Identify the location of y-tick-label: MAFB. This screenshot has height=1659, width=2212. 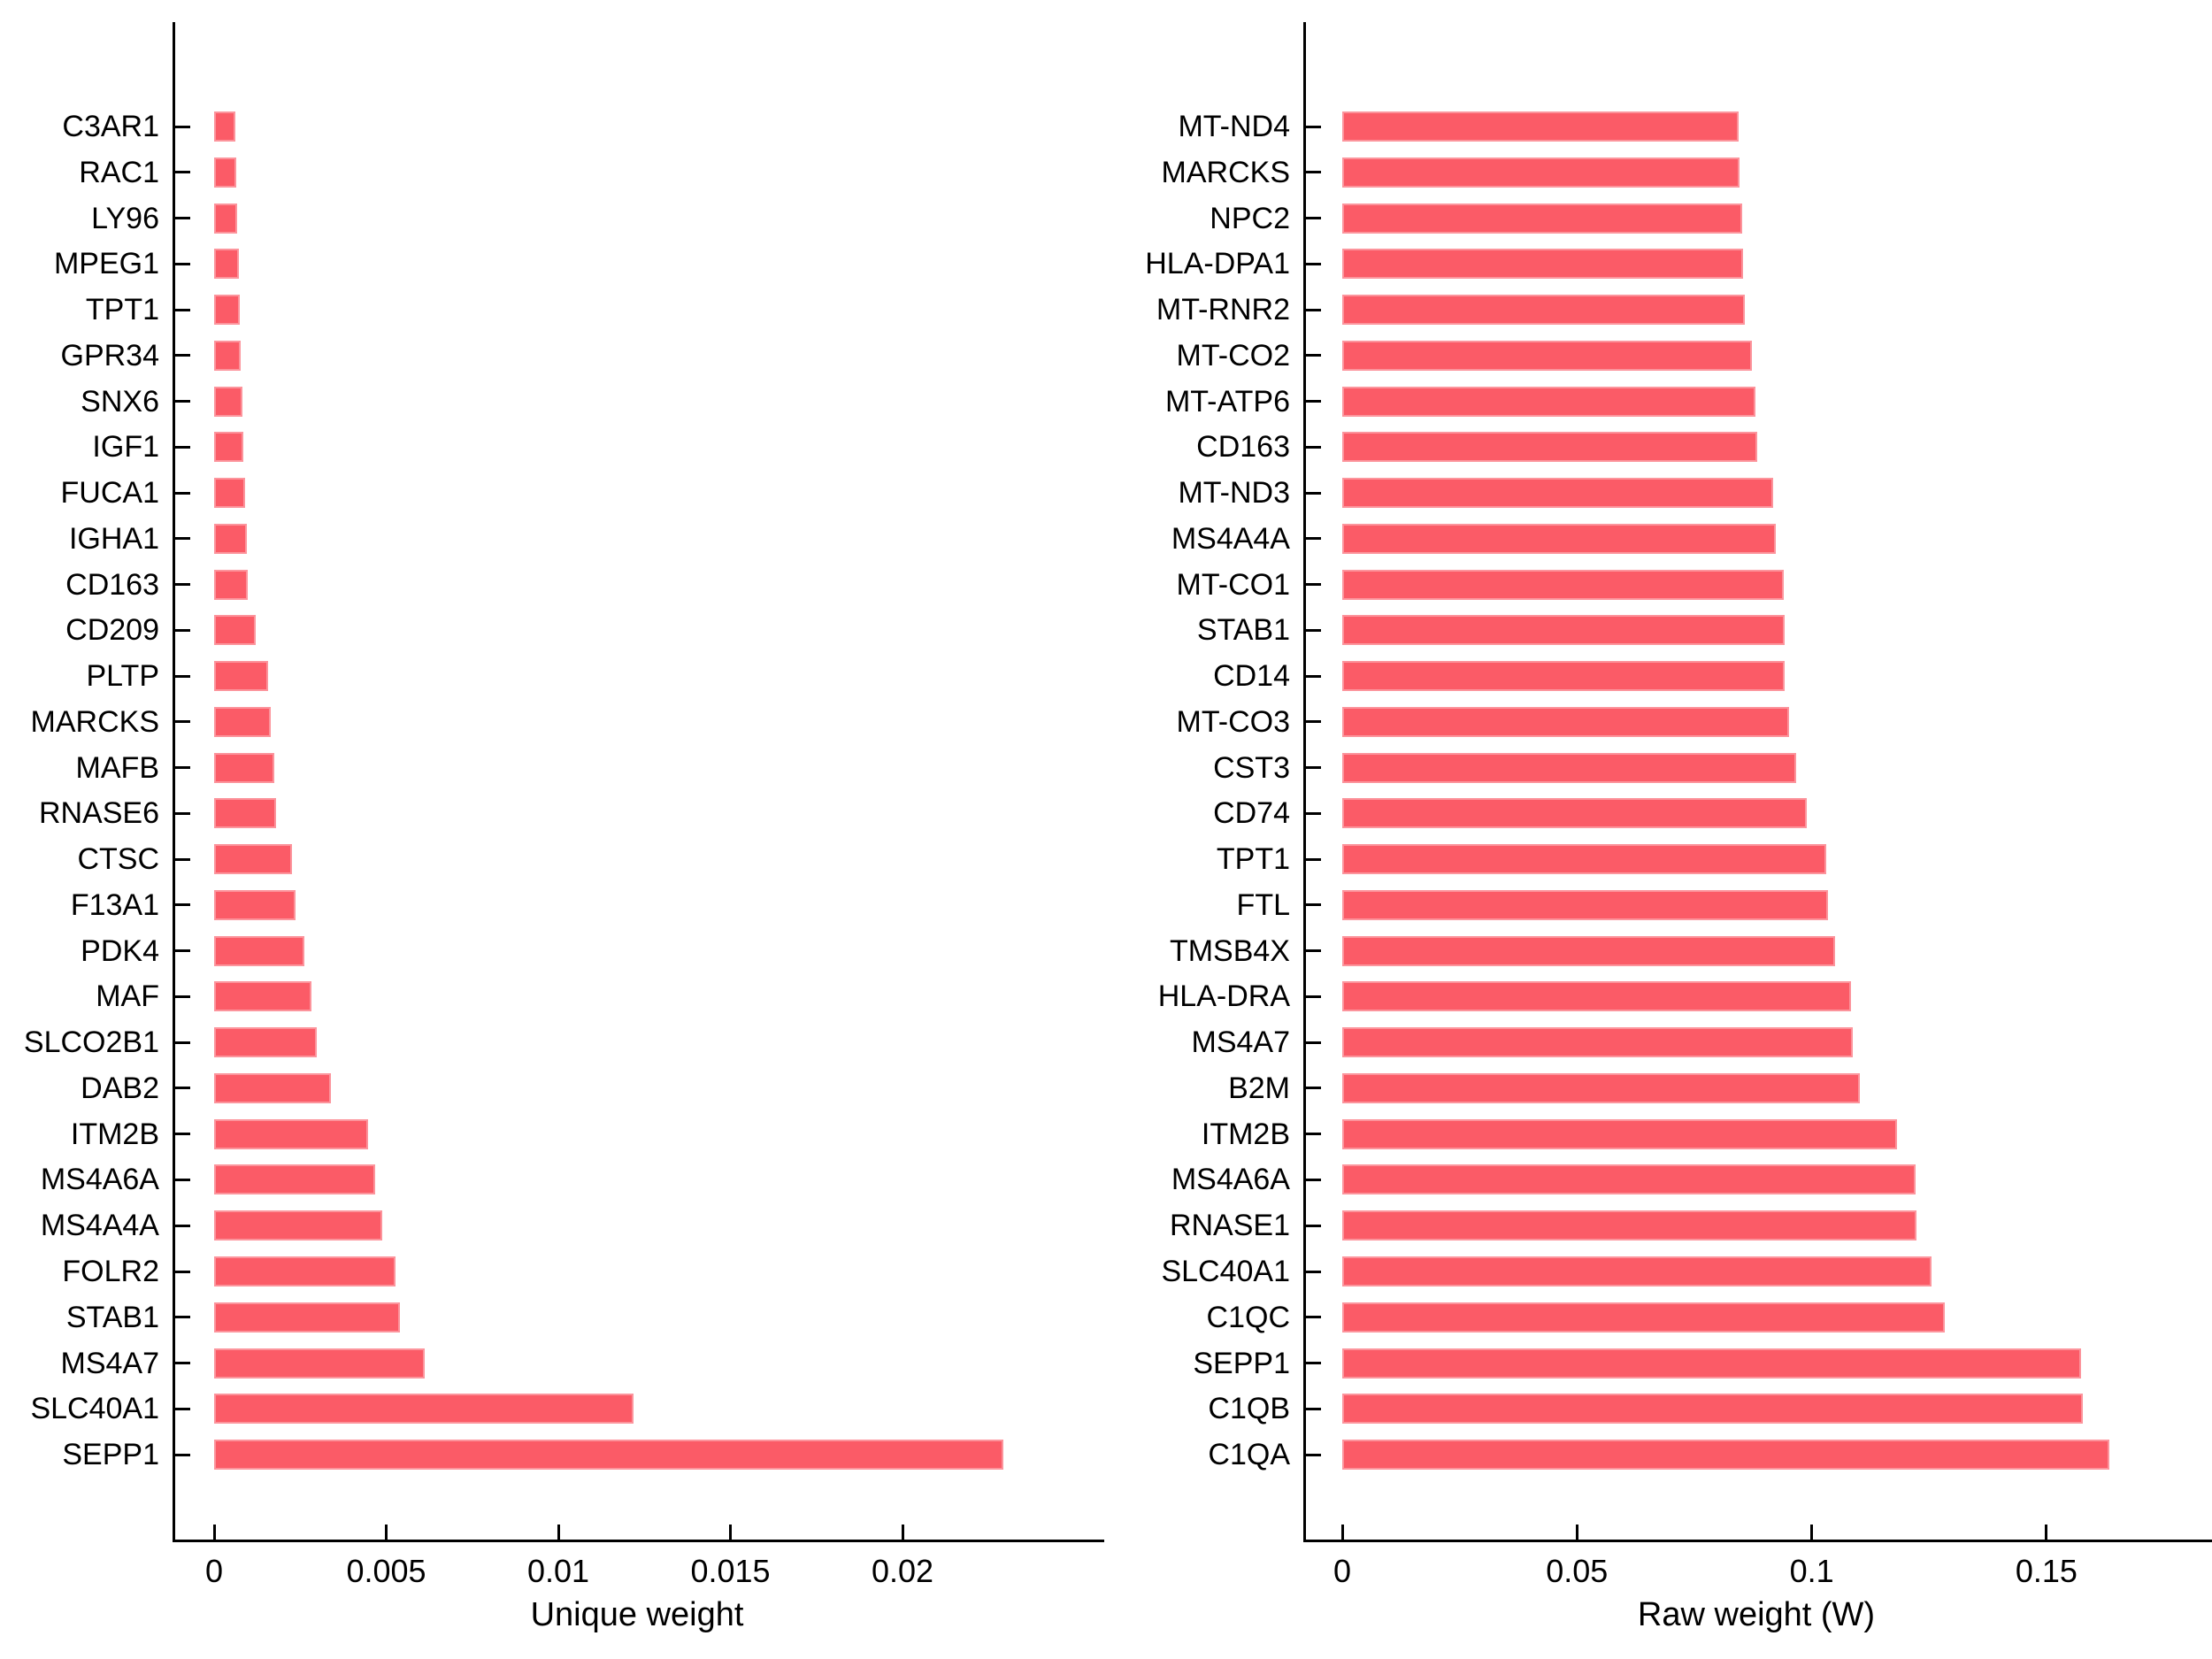
(117, 767).